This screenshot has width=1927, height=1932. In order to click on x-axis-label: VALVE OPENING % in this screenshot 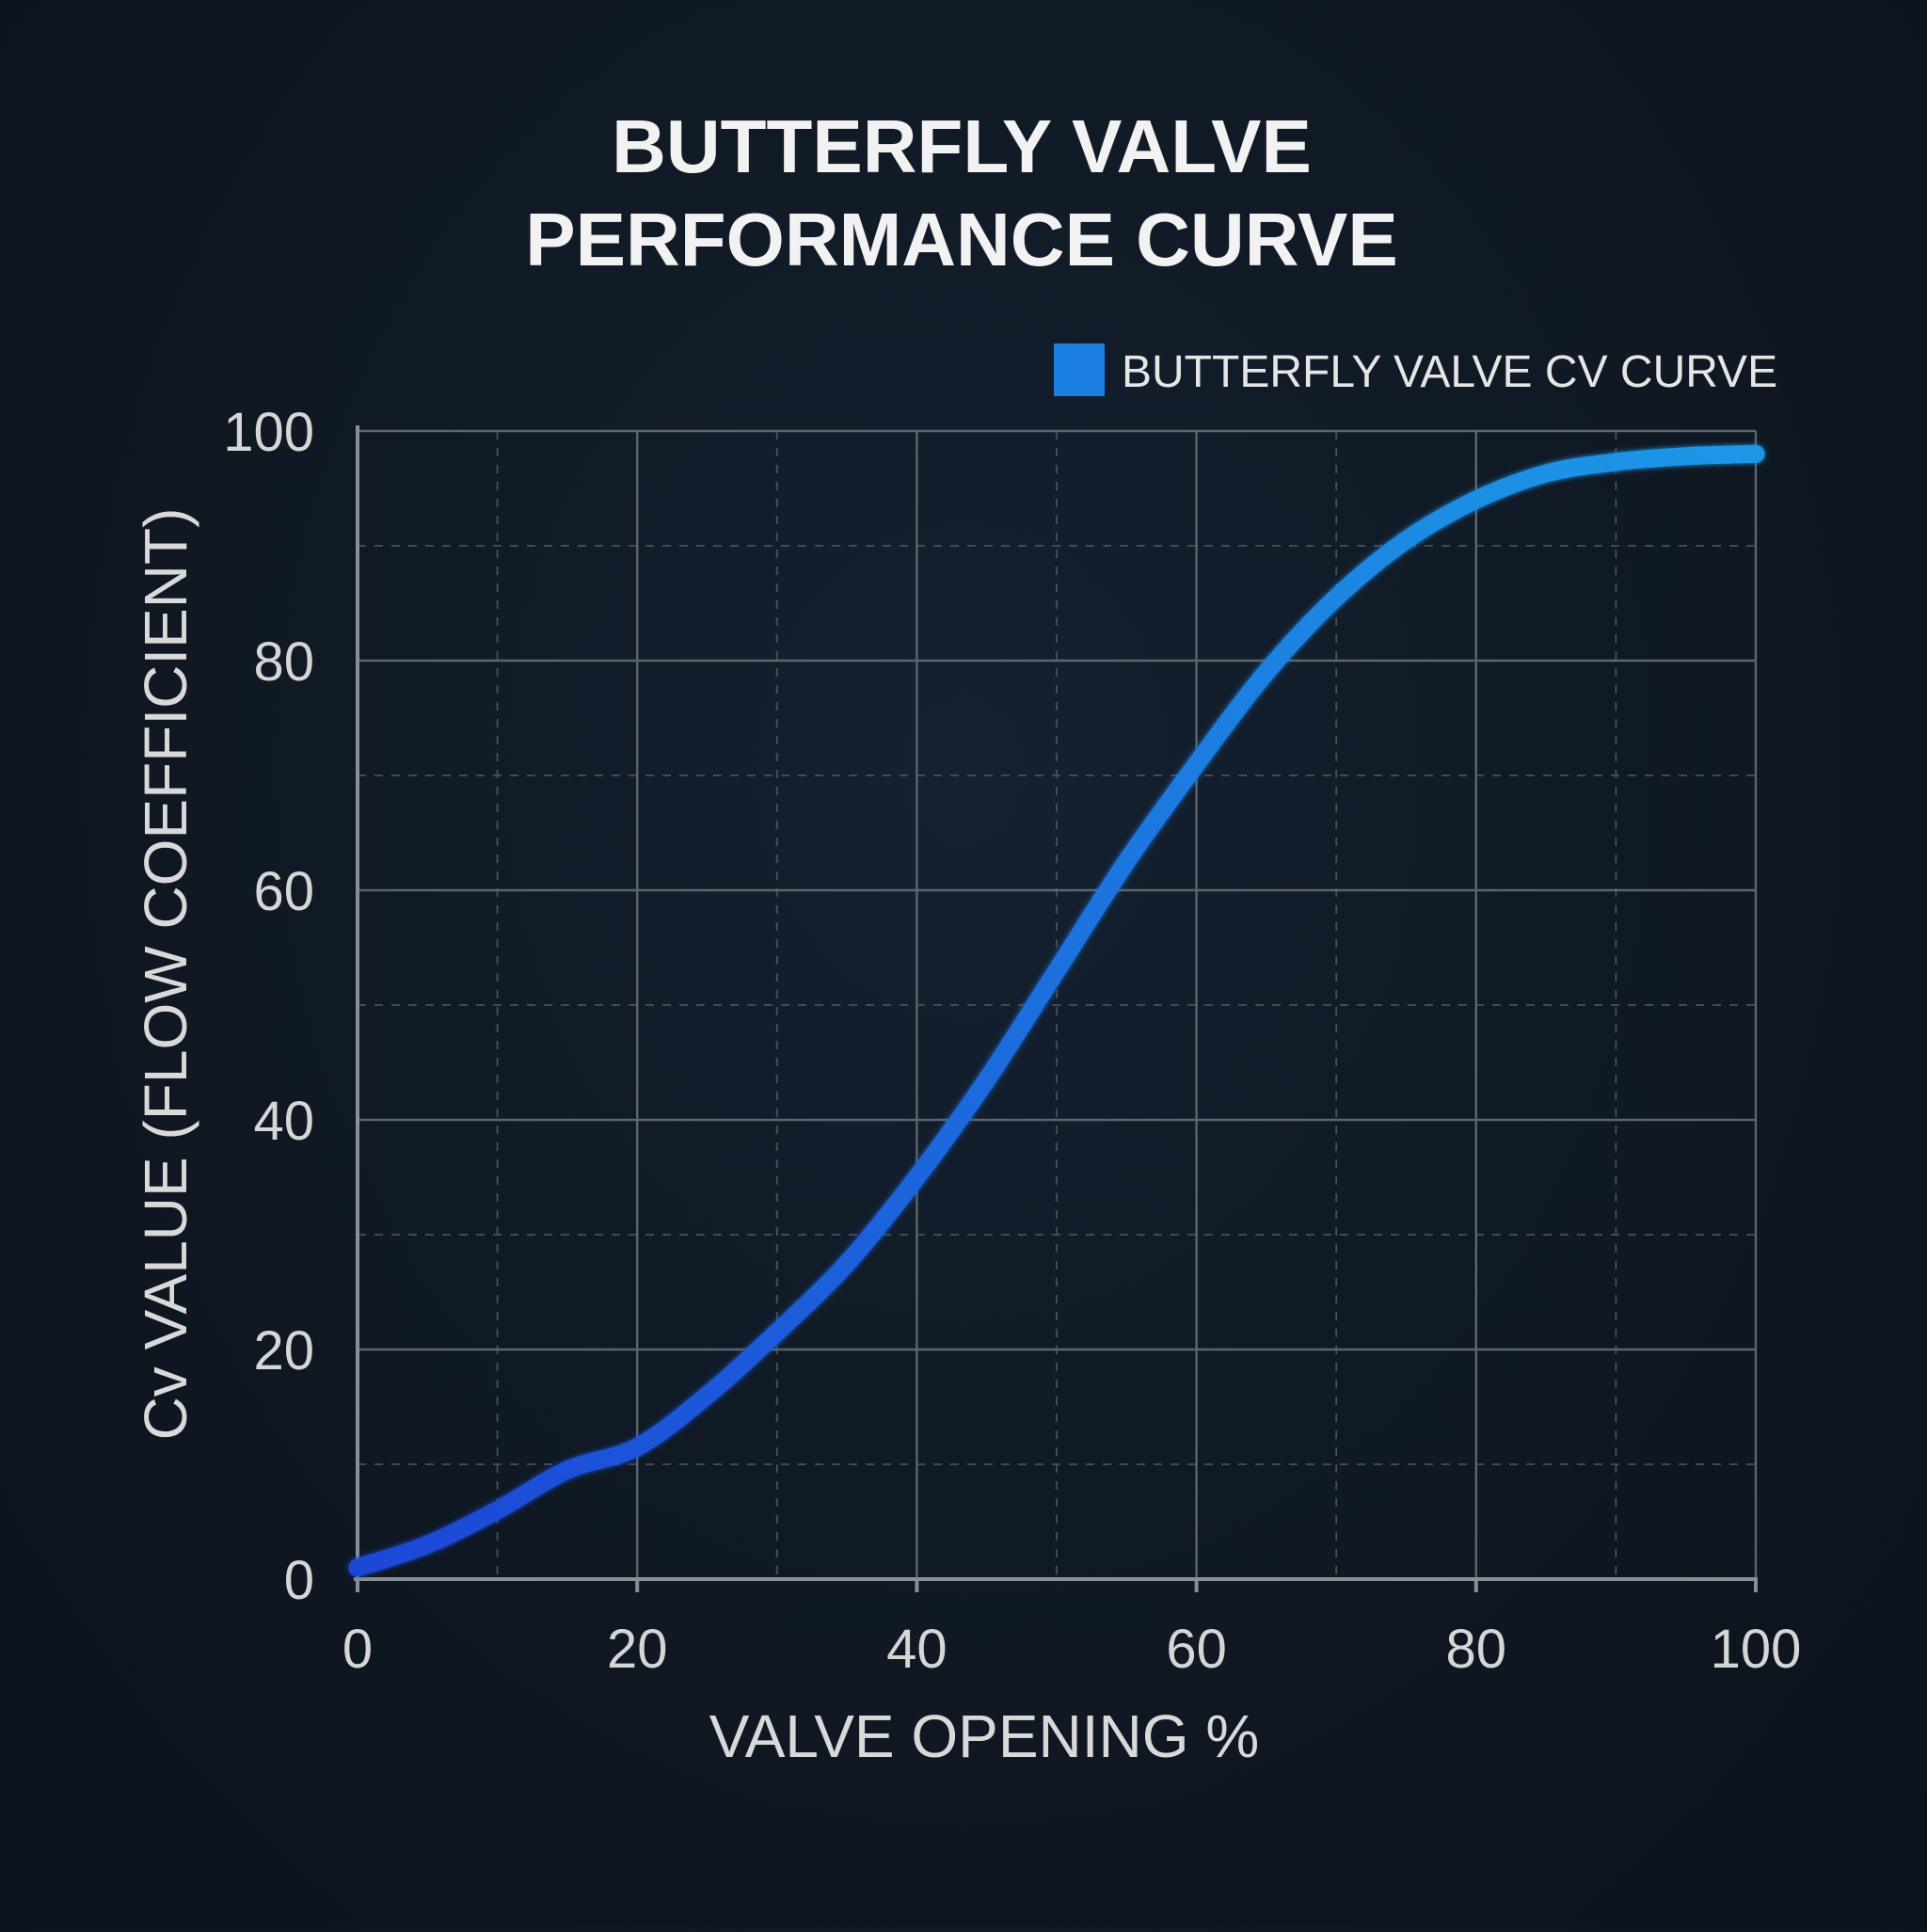, I will do `click(984, 1736)`.